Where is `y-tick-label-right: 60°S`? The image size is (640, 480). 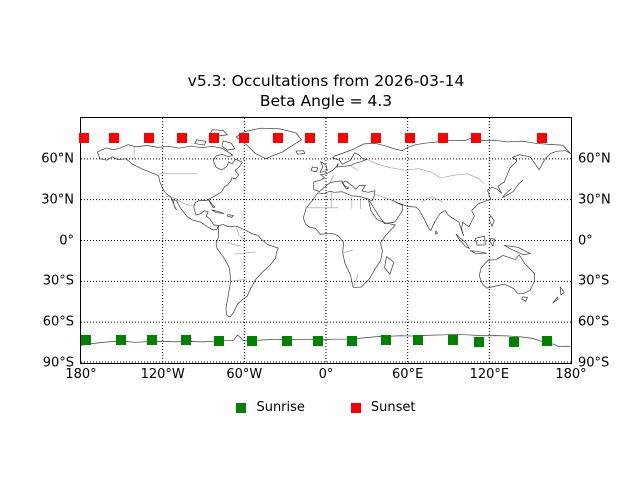
y-tick-label-right: 60°S is located at coordinates (594, 322).